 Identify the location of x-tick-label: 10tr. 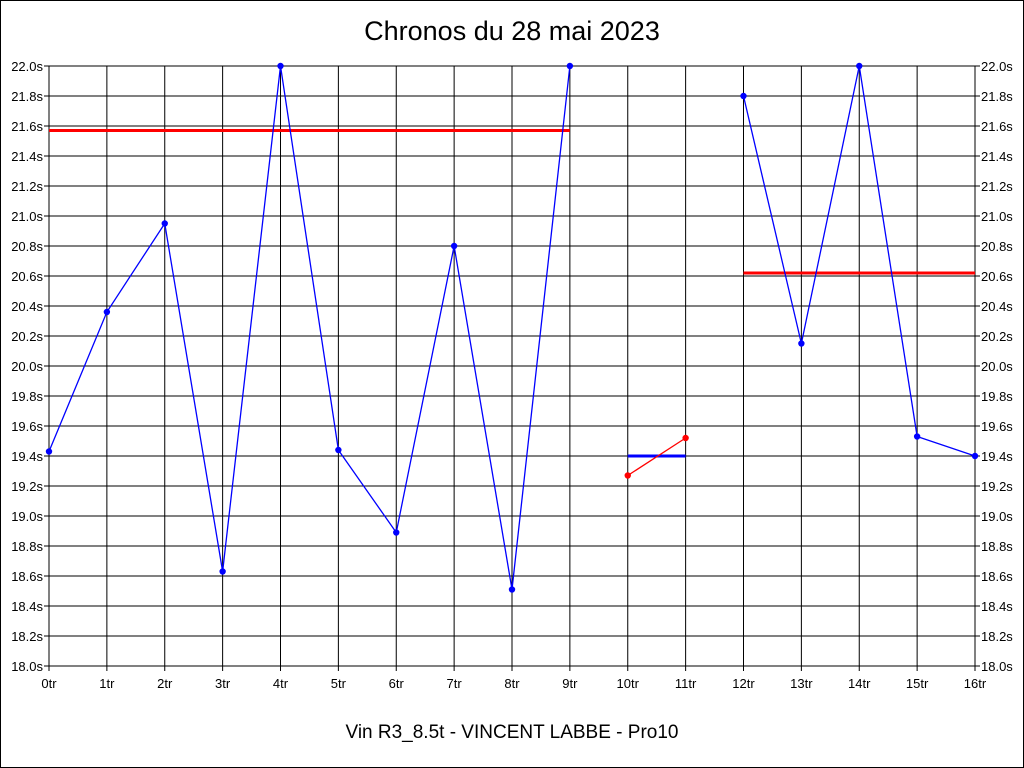
(628, 683).